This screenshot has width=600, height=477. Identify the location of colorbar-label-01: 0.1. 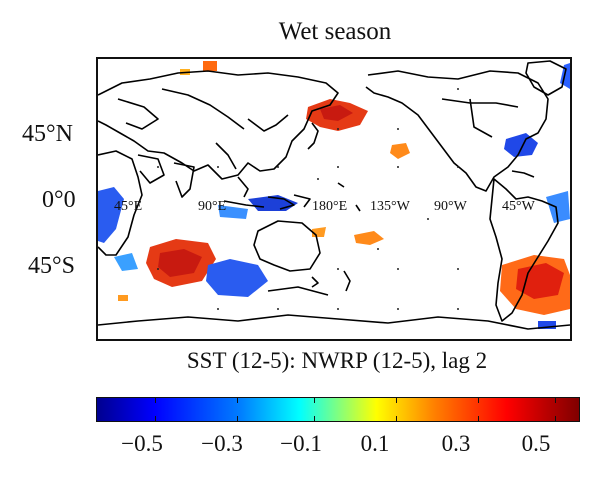
(375, 443).